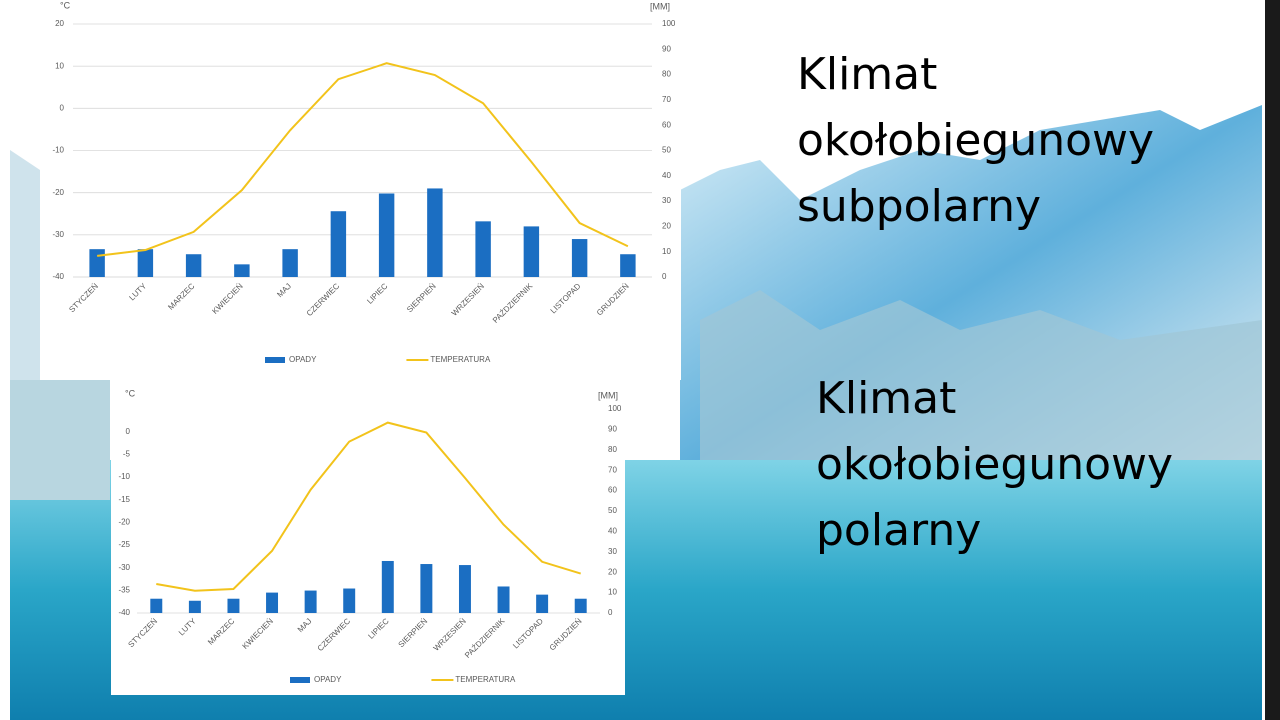 The image size is (1280, 720). I want to click on y-tick-label: -25, so click(124, 544).